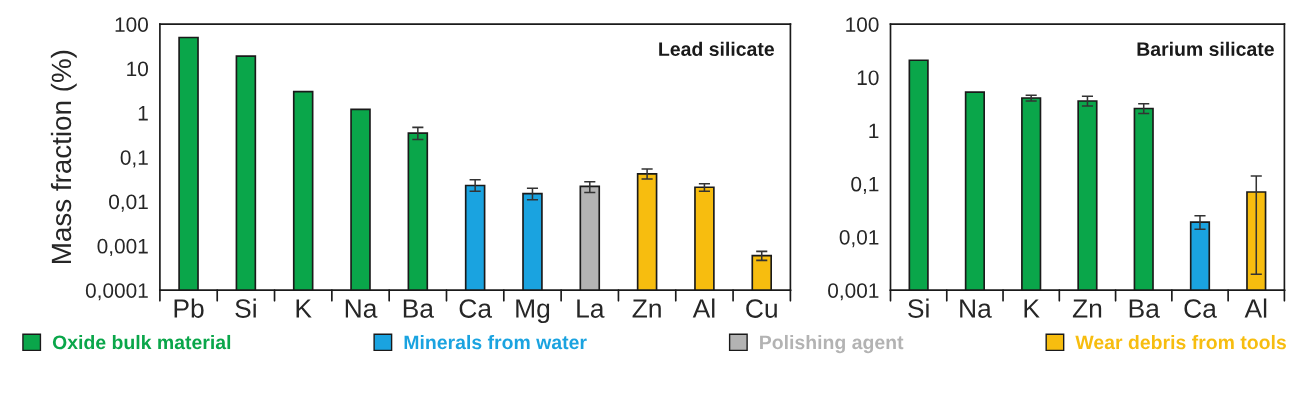 Image resolution: width=1300 pixels, height=403 pixels. I want to click on text: Barium silicate, so click(1205, 48).